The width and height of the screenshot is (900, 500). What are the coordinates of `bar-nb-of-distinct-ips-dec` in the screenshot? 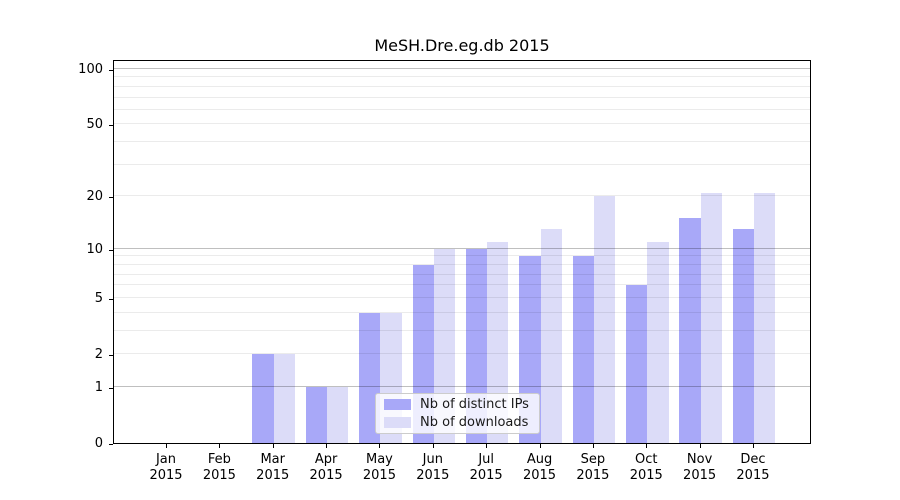 It's located at (743, 336).